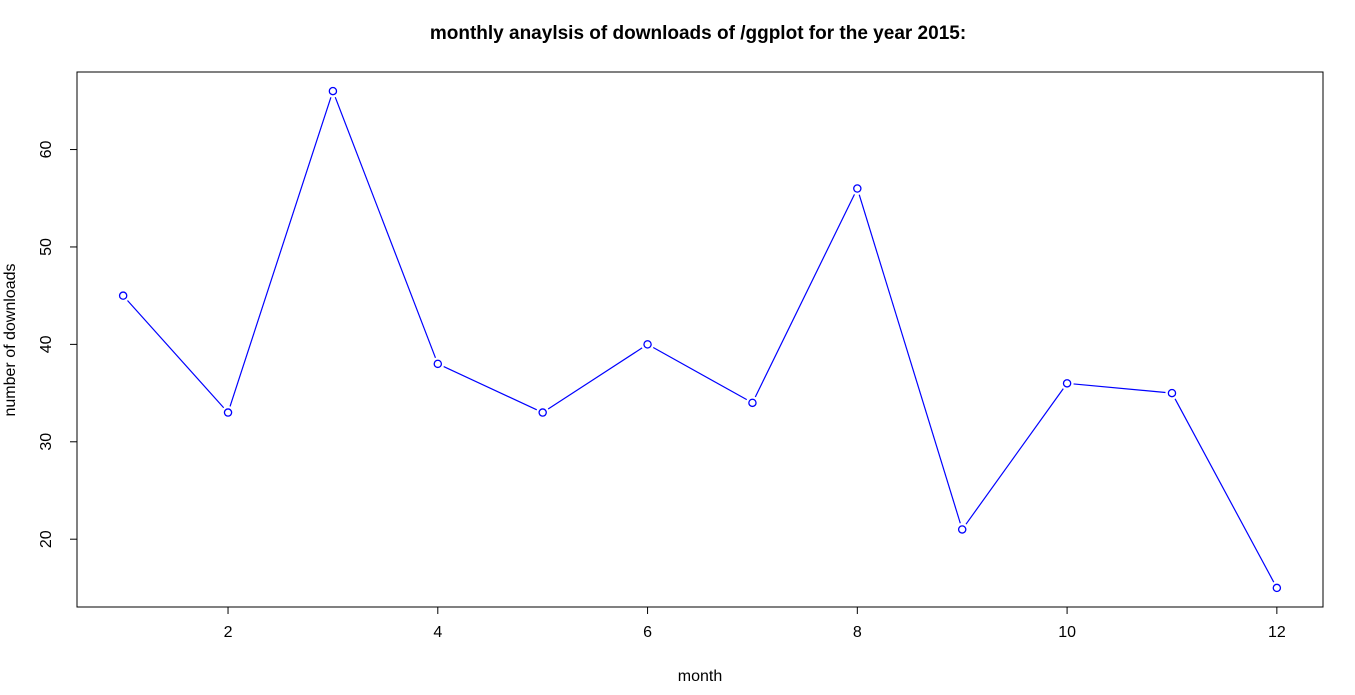  Describe the element at coordinates (46, 247) in the screenshot. I see `y-tick-label: 50` at that location.